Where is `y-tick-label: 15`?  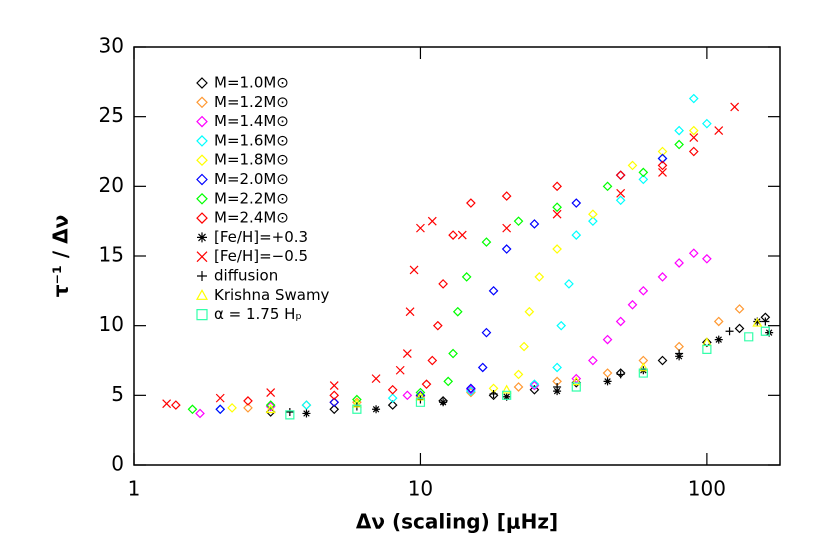 y-tick-label: 15 is located at coordinates (111, 255).